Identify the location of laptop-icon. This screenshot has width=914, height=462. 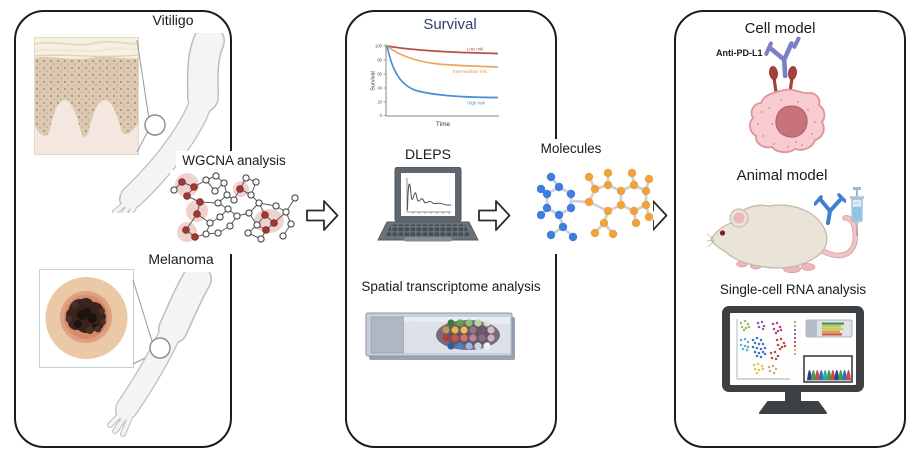
(428, 204).